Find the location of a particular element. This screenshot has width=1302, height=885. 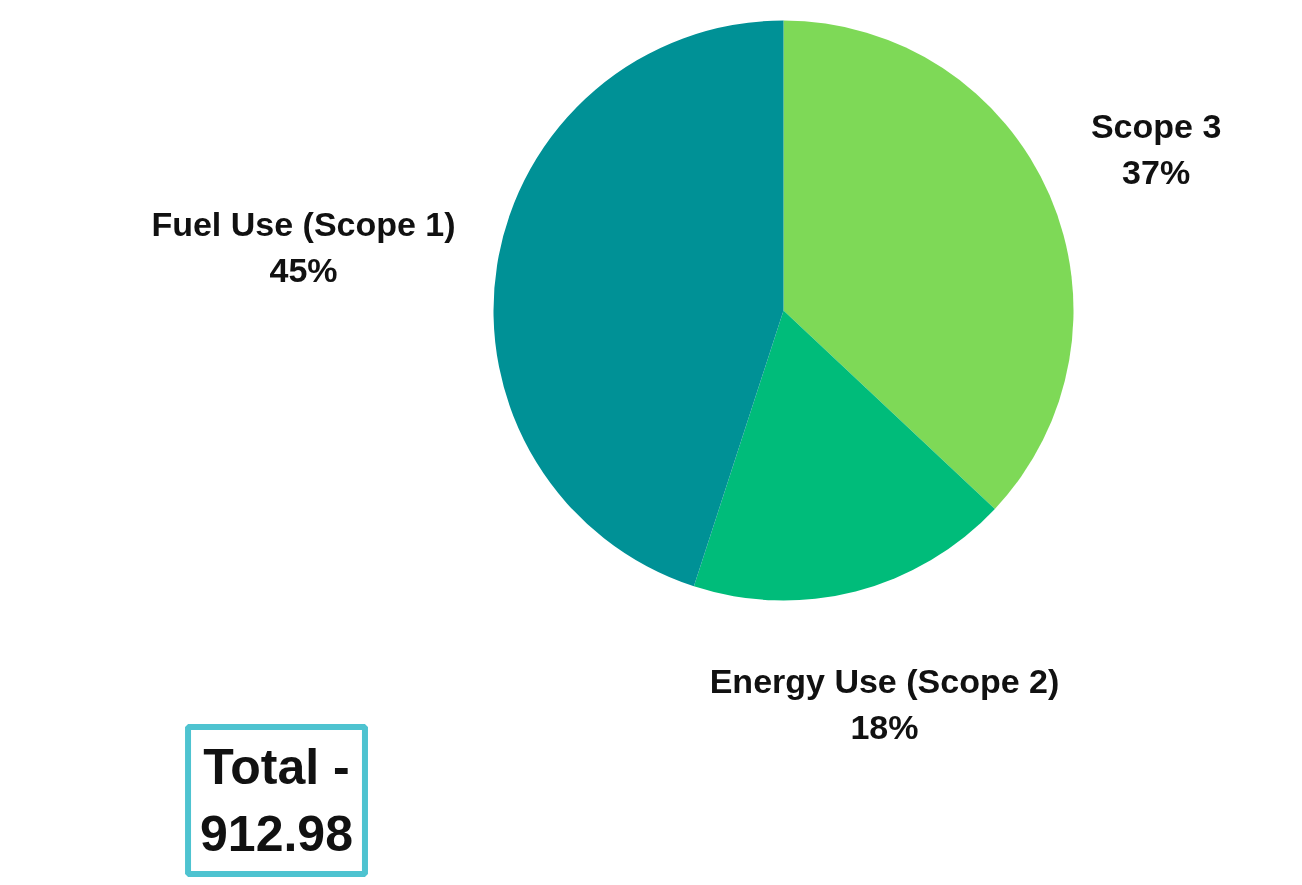

slice-label: Energy Use (Scope 2) is located at coordinates (884, 680).